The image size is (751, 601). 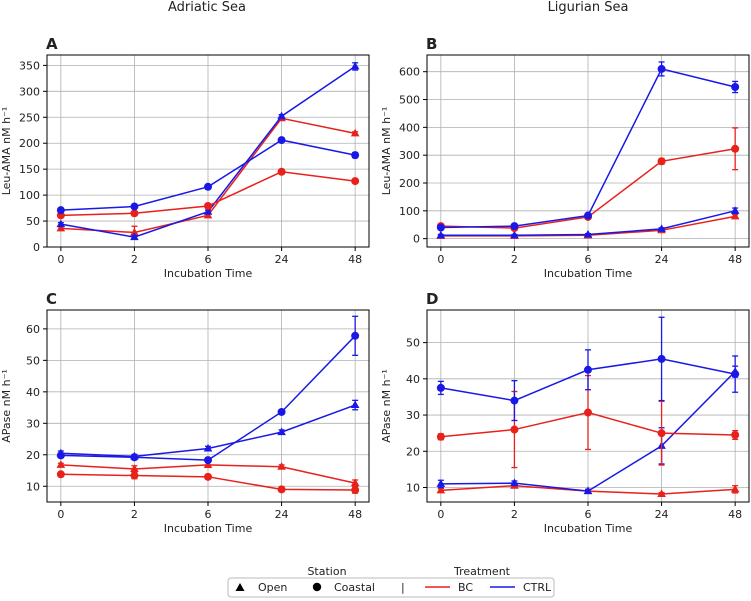 I want to click on y-tick-label: 250, so click(x=29, y=117).